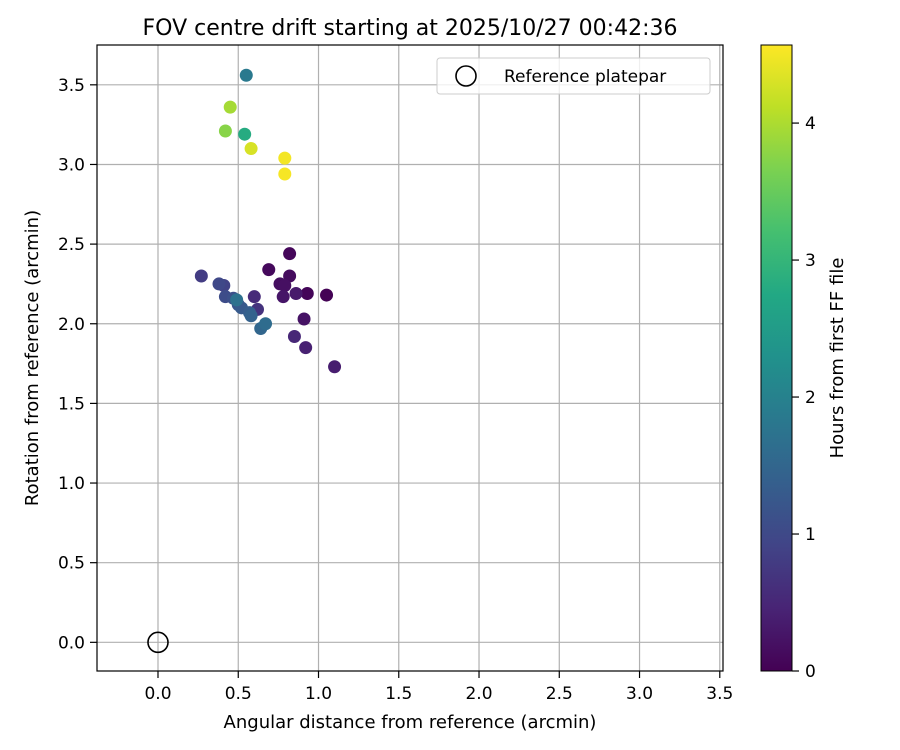  What do you see at coordinates (810, 535) in the screenshot?
I see `colorbar-tick-label: 1` at bounding box center [810, 535].